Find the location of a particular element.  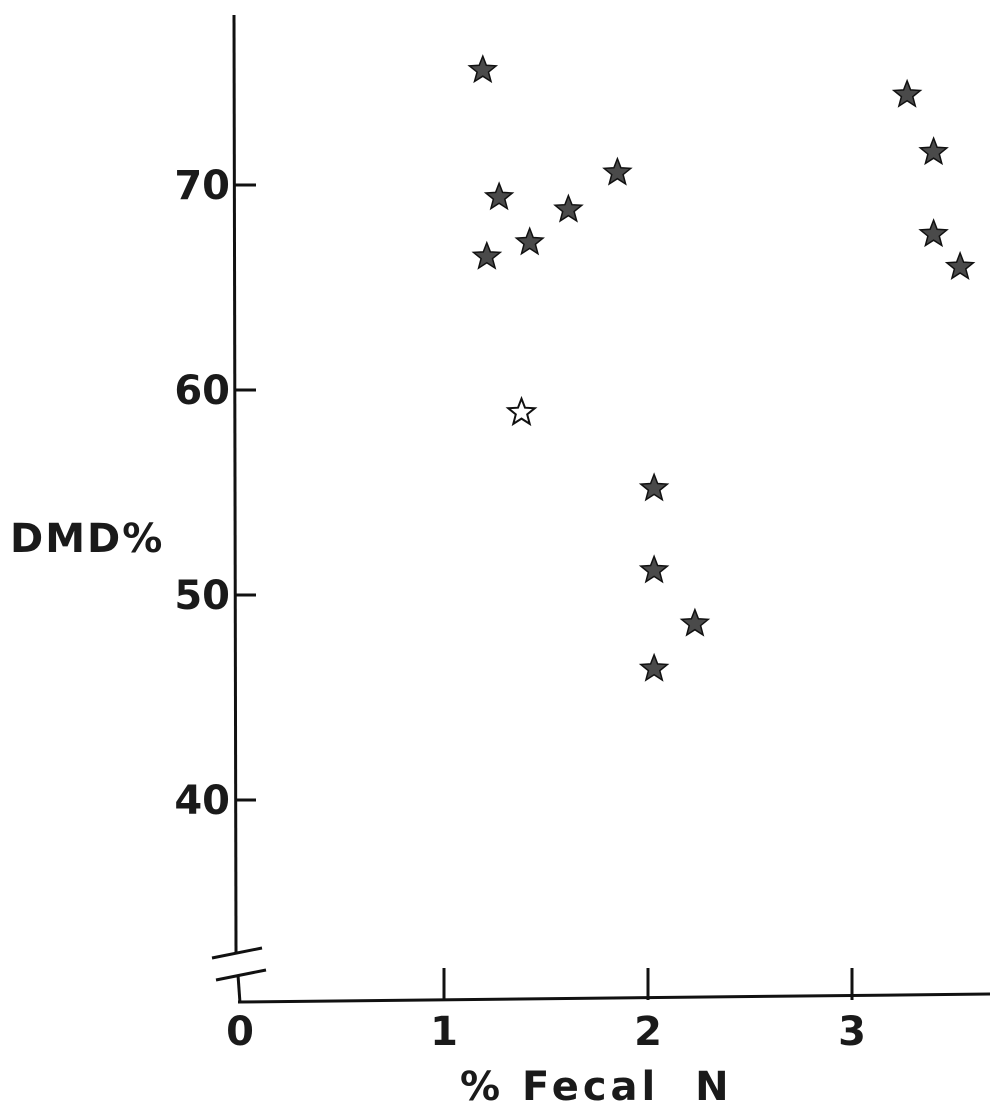

y-axis-line-lower is located at coordinates (239, 989).